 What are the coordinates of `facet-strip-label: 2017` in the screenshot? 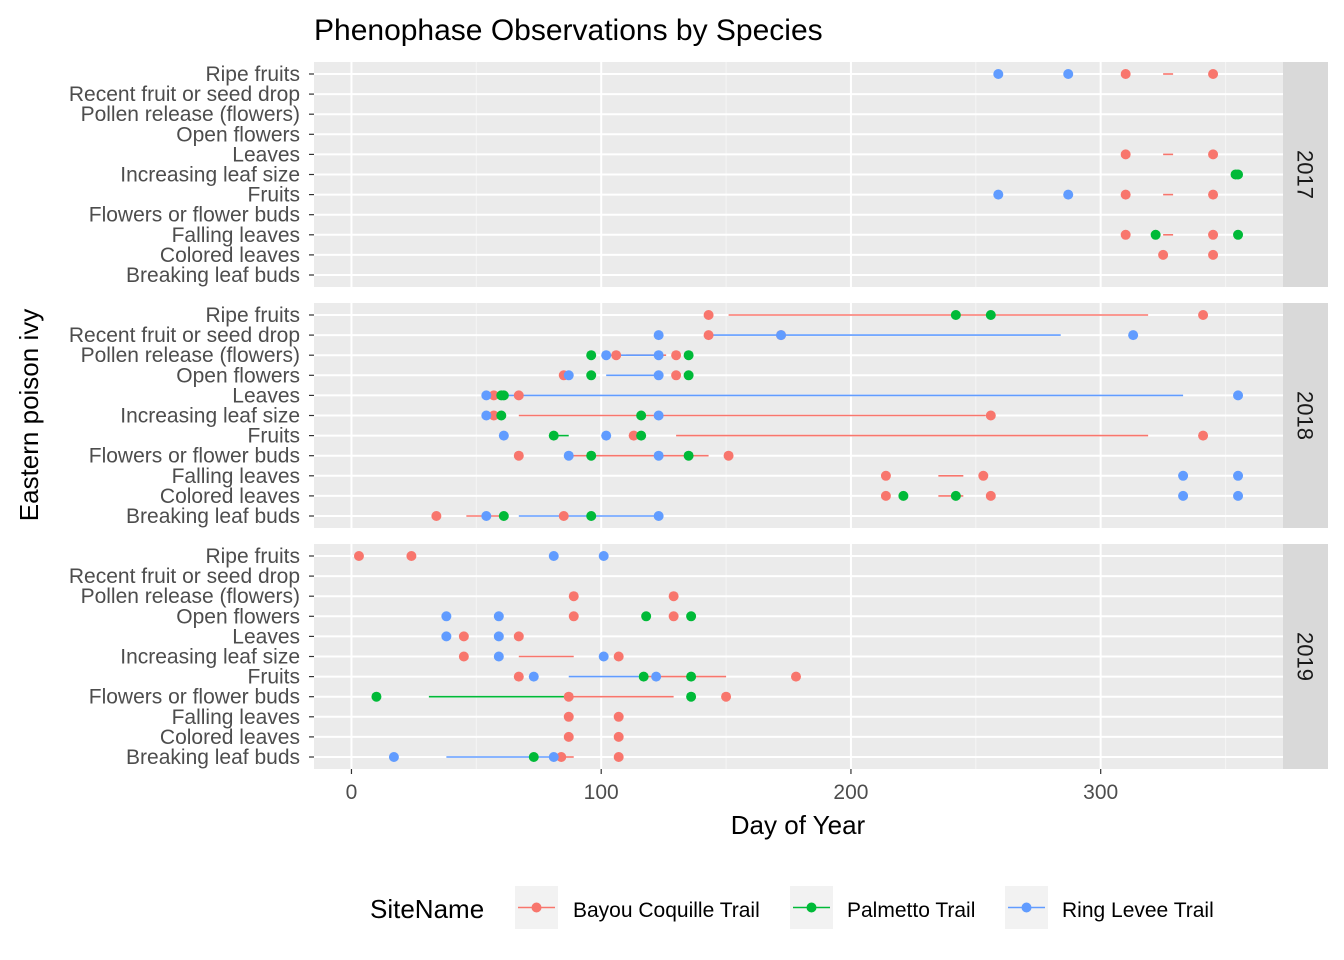 It's located at (1305, 174).